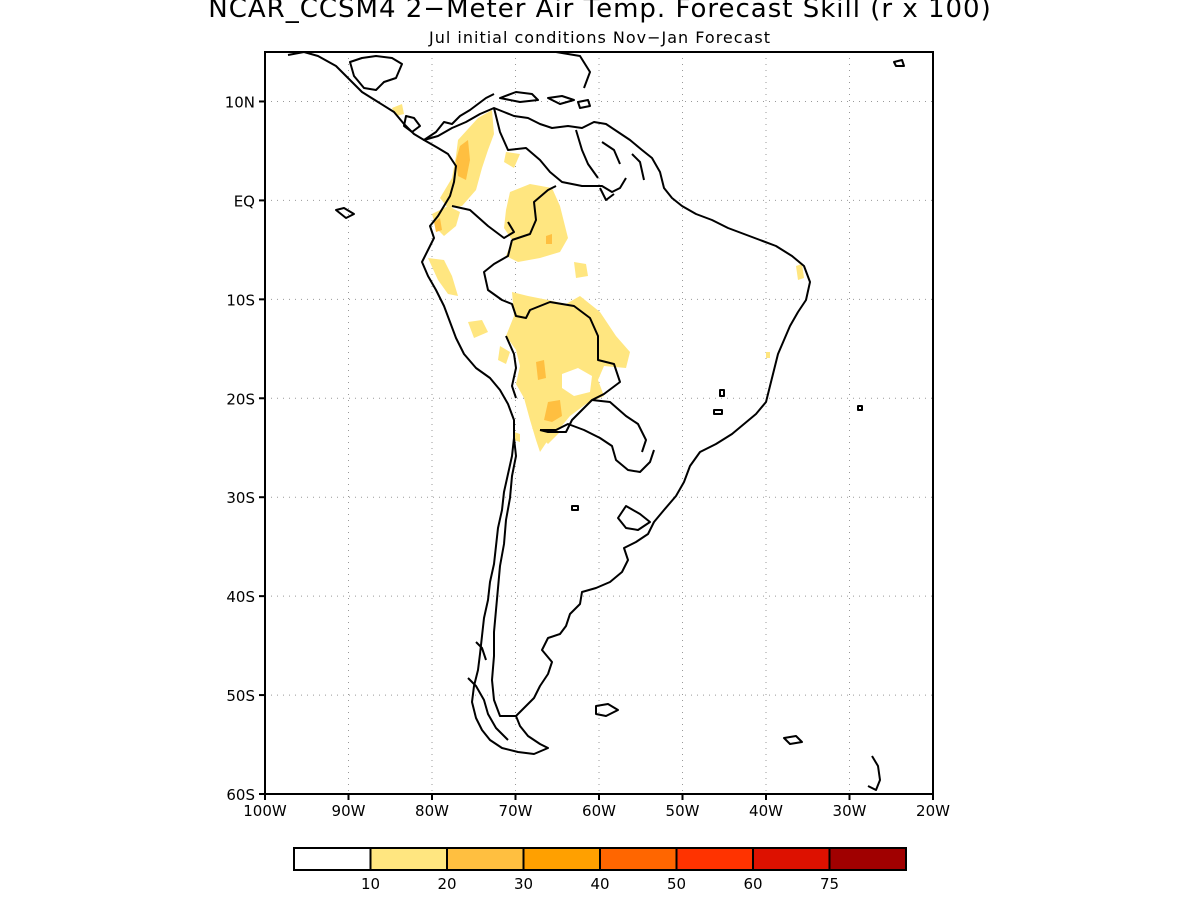  What do you see at coordinates (446, 884) in the screenshot?
I see `legend-label: 20` at bounding box center [446, 884].